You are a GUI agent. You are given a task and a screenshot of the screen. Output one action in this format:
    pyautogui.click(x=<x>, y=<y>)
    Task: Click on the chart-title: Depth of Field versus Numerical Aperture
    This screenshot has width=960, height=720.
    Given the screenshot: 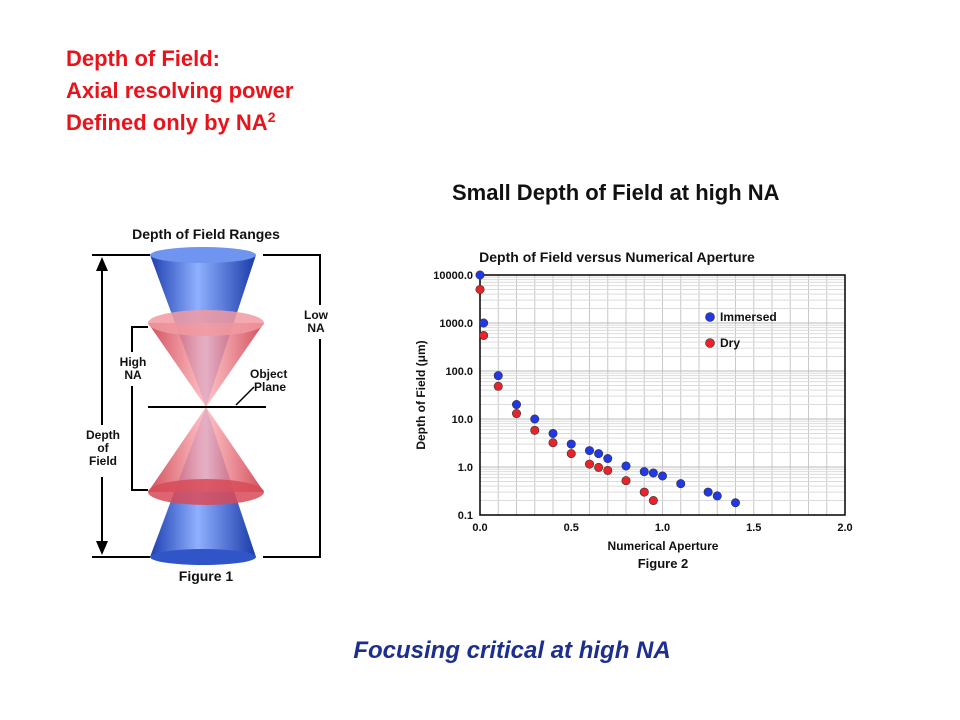 What is the action you would take?
    pyautogui.click(x=617, y=257)
    